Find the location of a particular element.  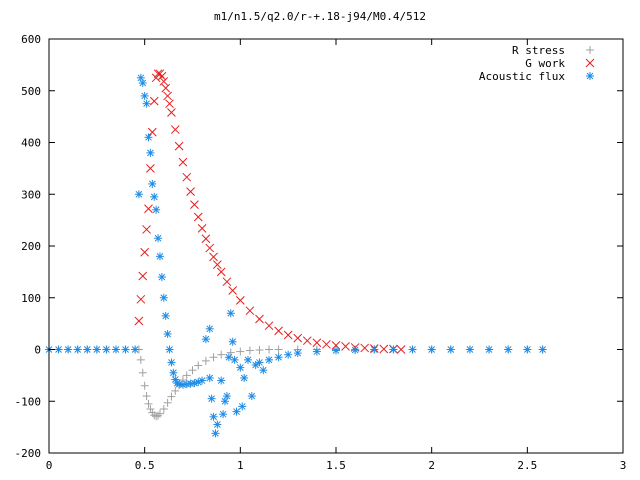

legend-label: G work is located at coordinates (545, 63).